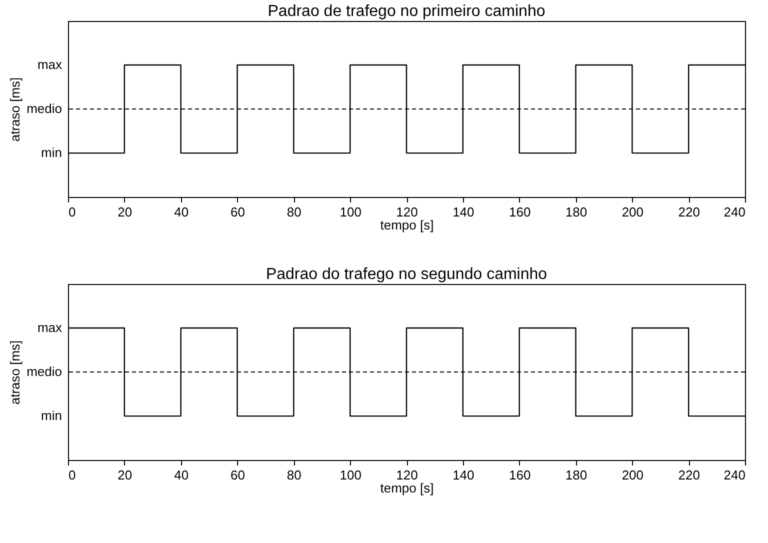 This screenshot has height=543, width=768. What do you see at coordinates (407, 274) in the screenshot?
I see `chart-title: Padrao do trafego no segundo caminho` at bounding box center [407, 274].